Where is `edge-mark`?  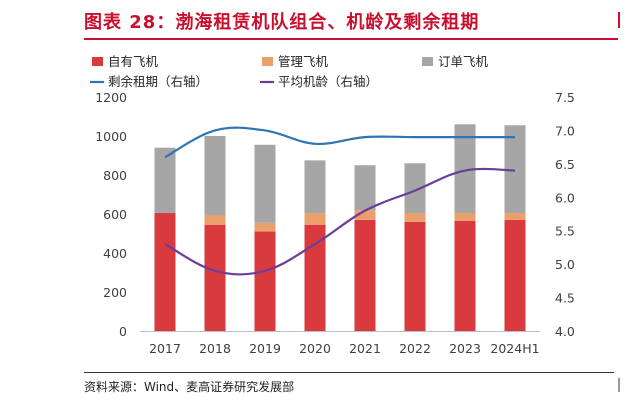 edge-mark is located at coordinates (622, 20).